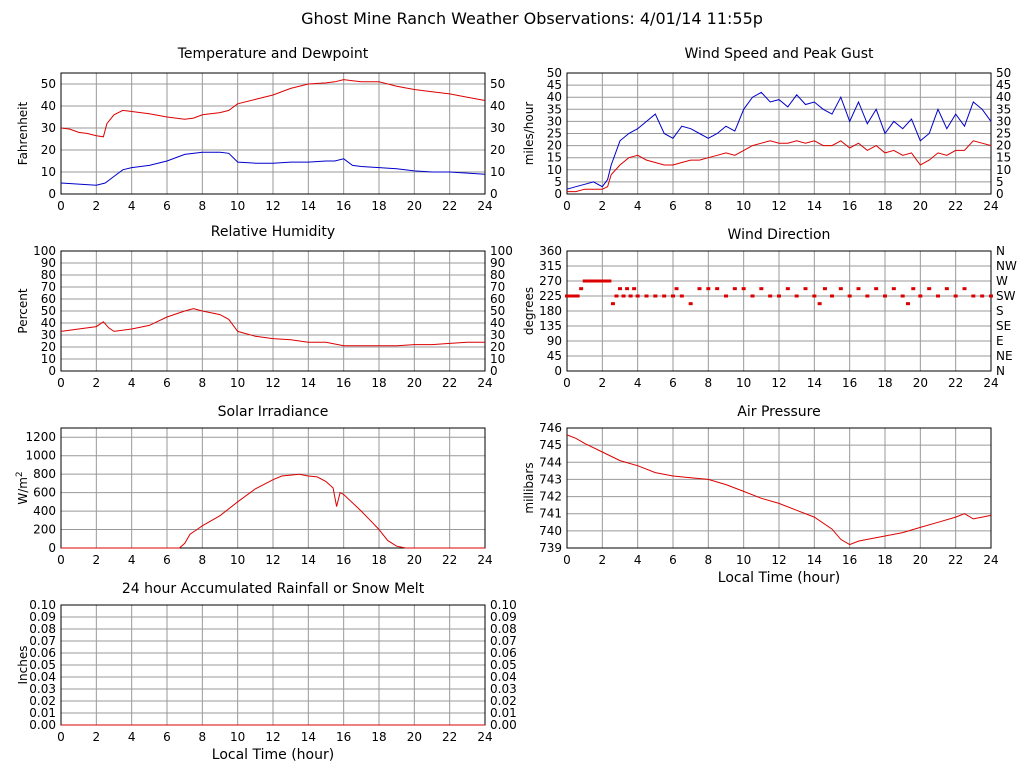 The height and width of the screenshot is (768, 1024). I want to click on y-tick-label: 742, so click(550, 497).